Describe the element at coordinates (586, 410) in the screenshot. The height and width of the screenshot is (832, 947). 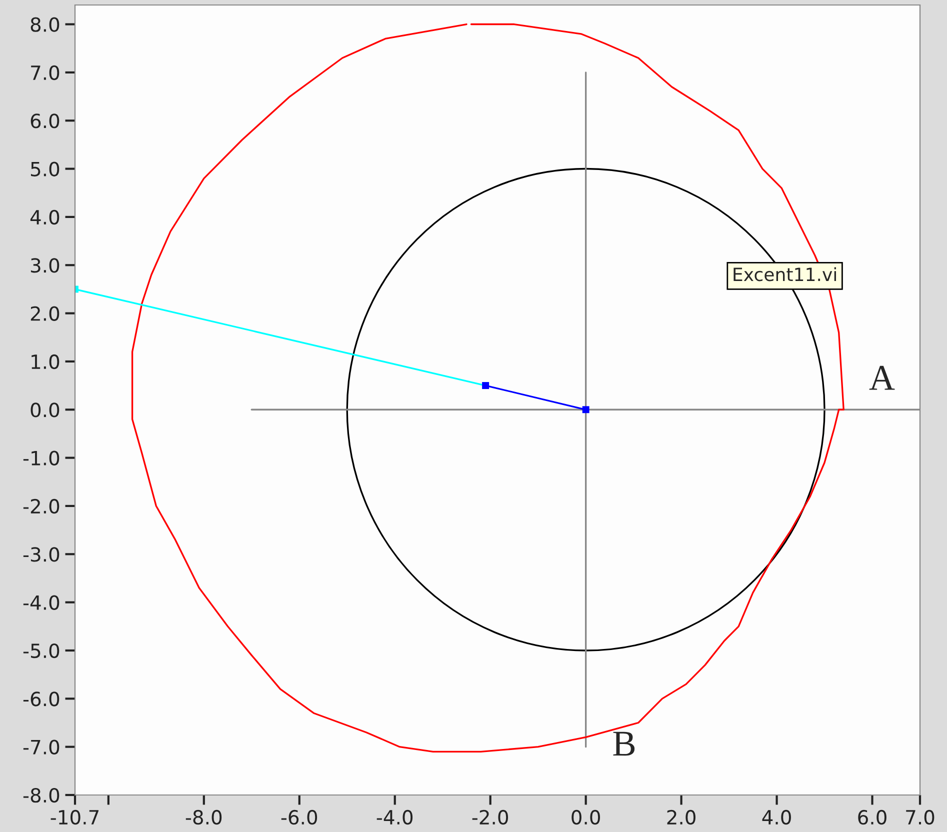
I see `point` at that location.